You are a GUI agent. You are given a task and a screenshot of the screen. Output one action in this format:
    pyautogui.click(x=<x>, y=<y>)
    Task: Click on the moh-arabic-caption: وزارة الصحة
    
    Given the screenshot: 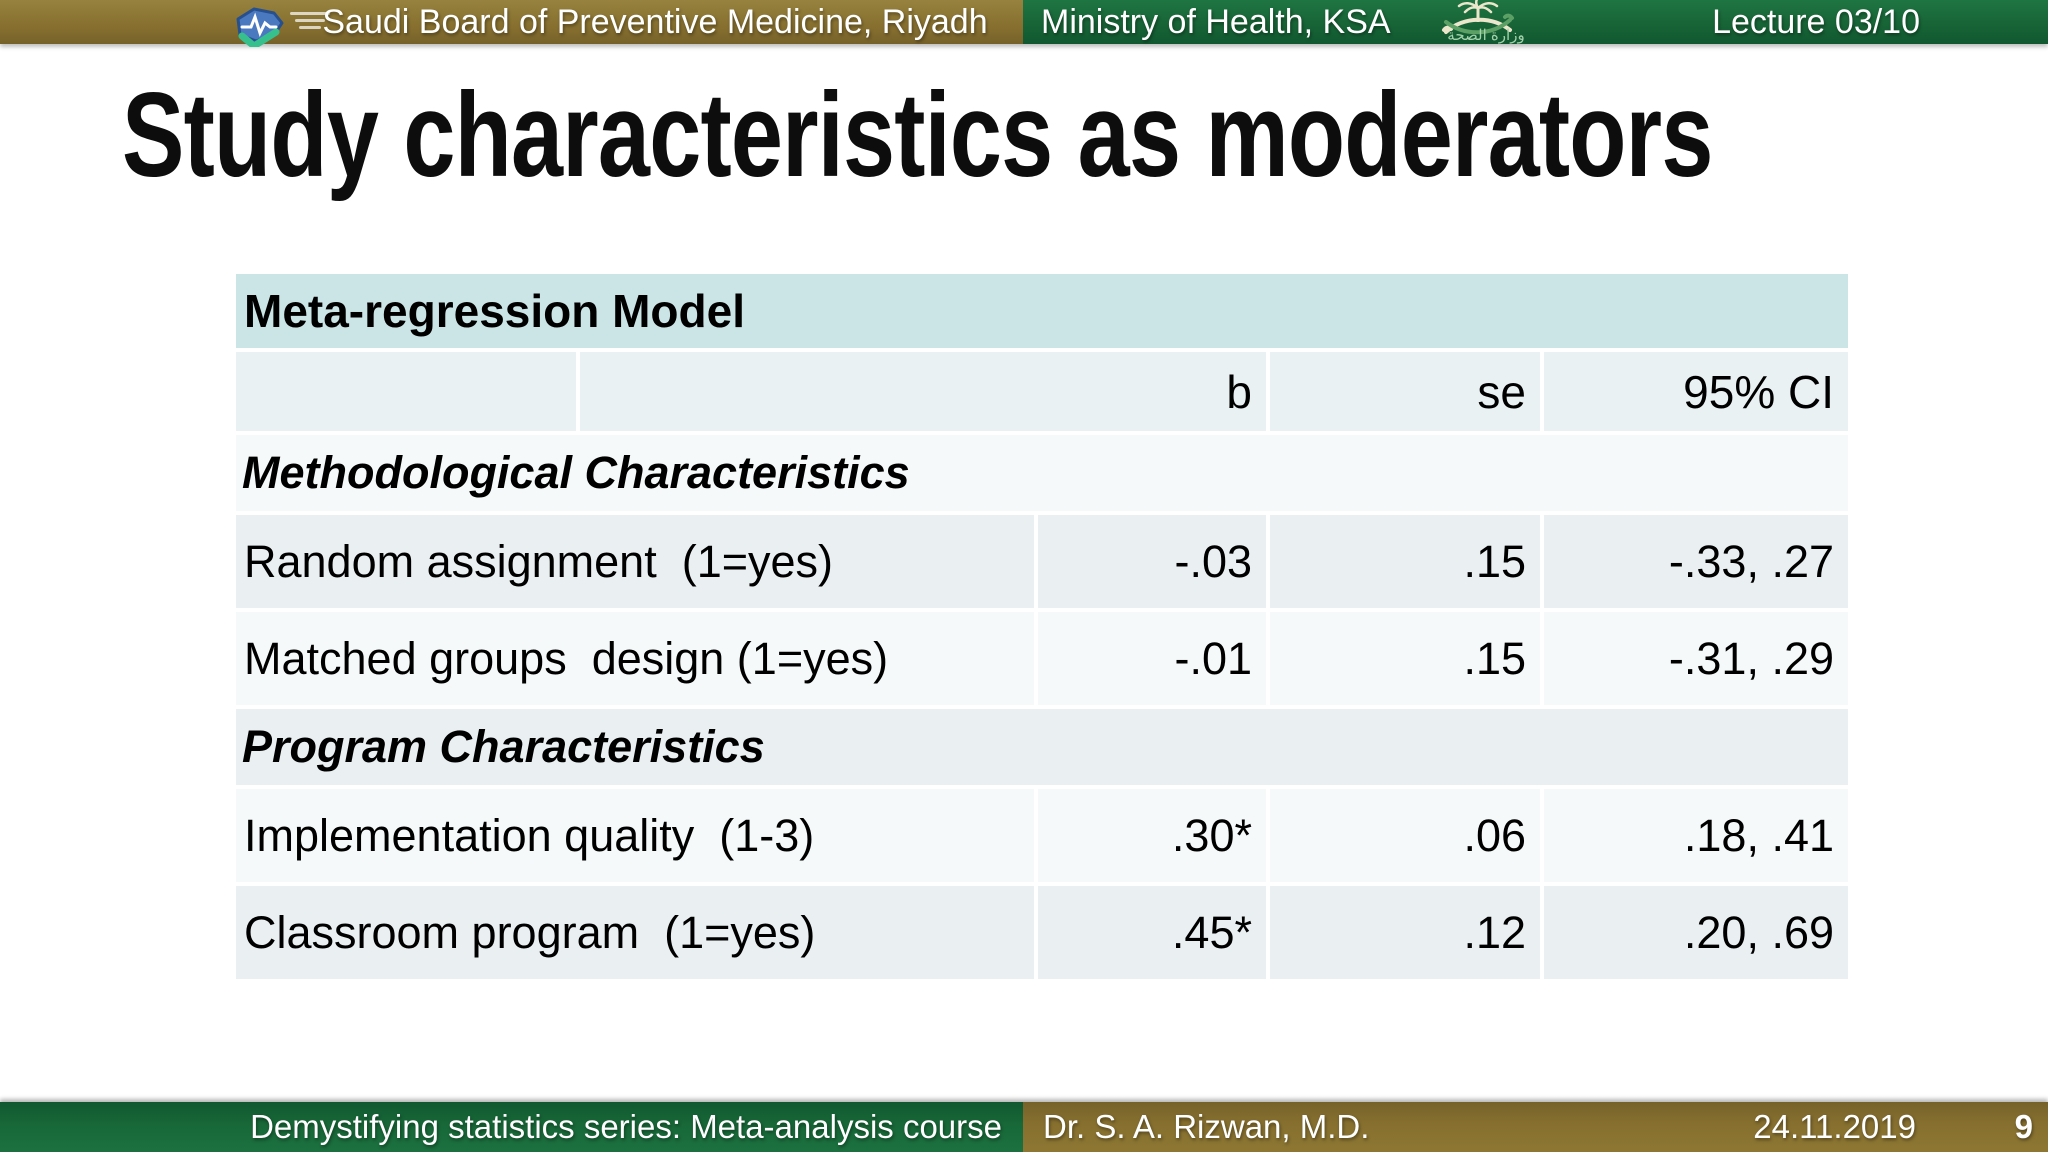 What is the action you would take?
    pyautogui.click(x=1486, y=35)
    